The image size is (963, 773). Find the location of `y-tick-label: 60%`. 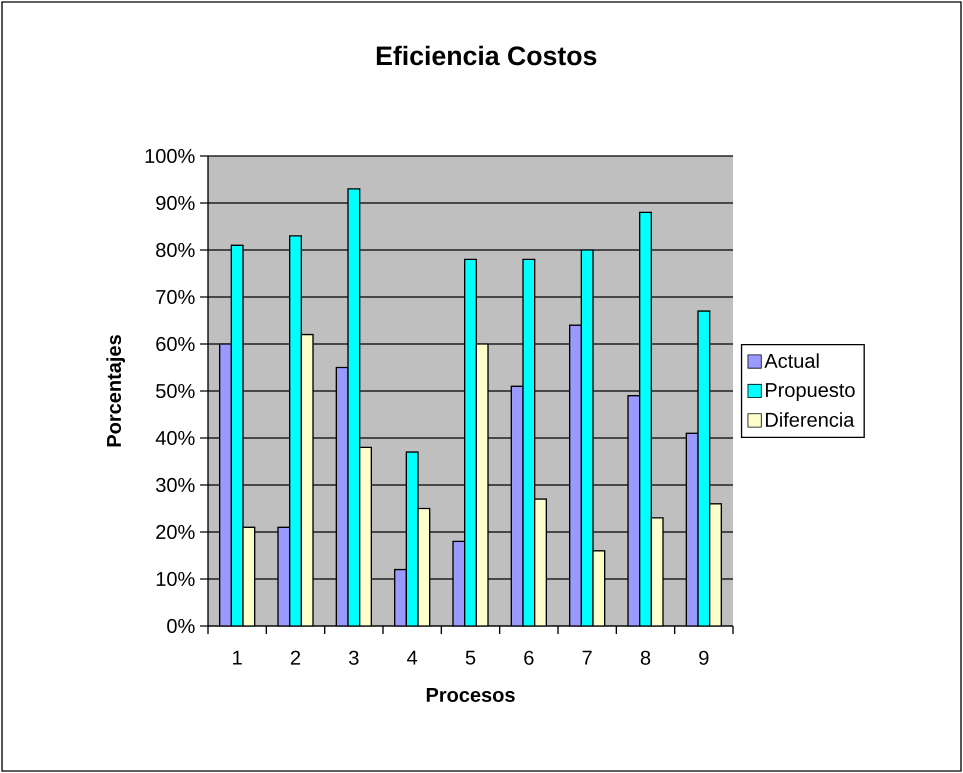

y-tick-label: 60% is located at coordinates (175, 344).